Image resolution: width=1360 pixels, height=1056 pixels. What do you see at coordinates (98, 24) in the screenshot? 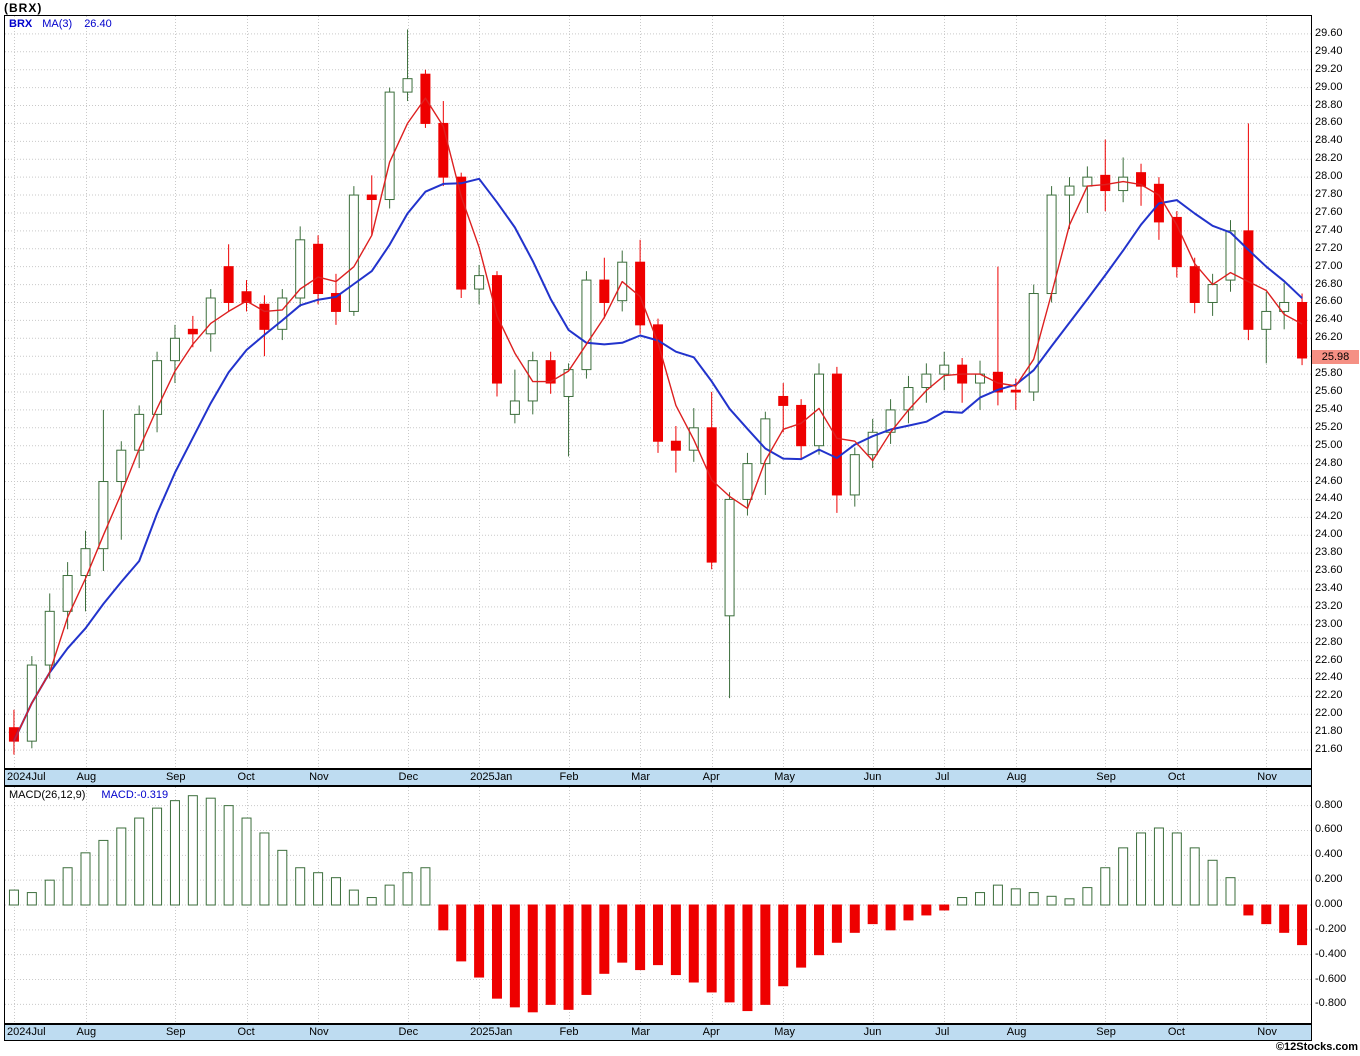
I see `legend-ma-value: 26.40` at bounding box center [98, 24].